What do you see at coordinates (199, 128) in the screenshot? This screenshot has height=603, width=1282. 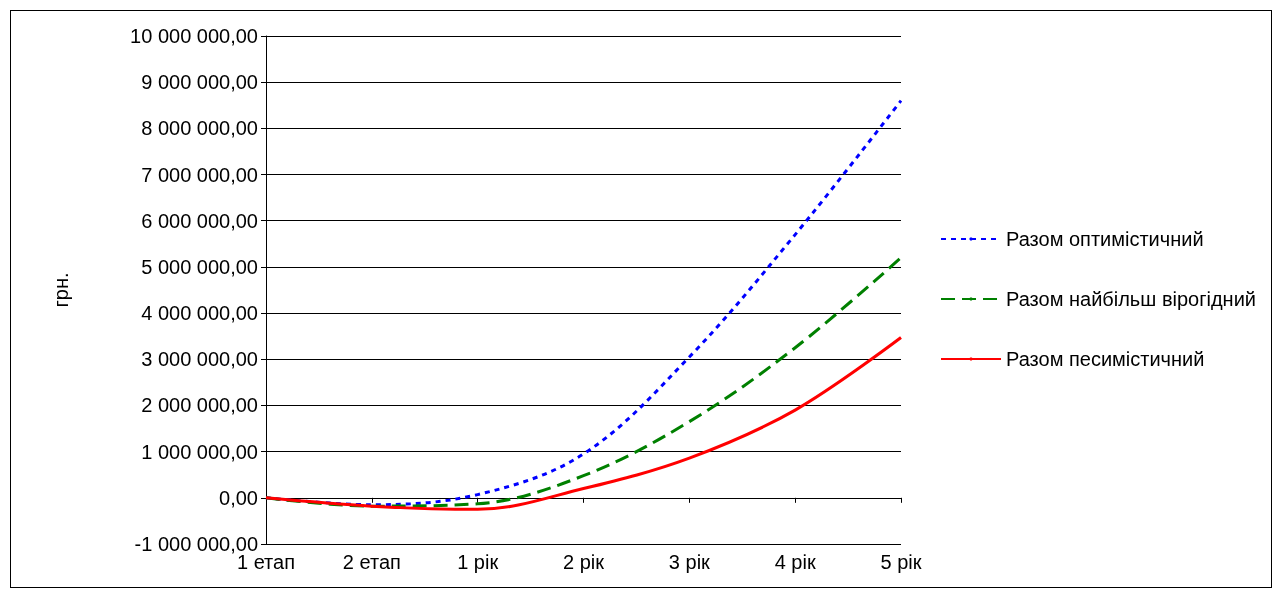 I see `y-tick-label: 8 000 000,00` at bounding box center [199, 128].